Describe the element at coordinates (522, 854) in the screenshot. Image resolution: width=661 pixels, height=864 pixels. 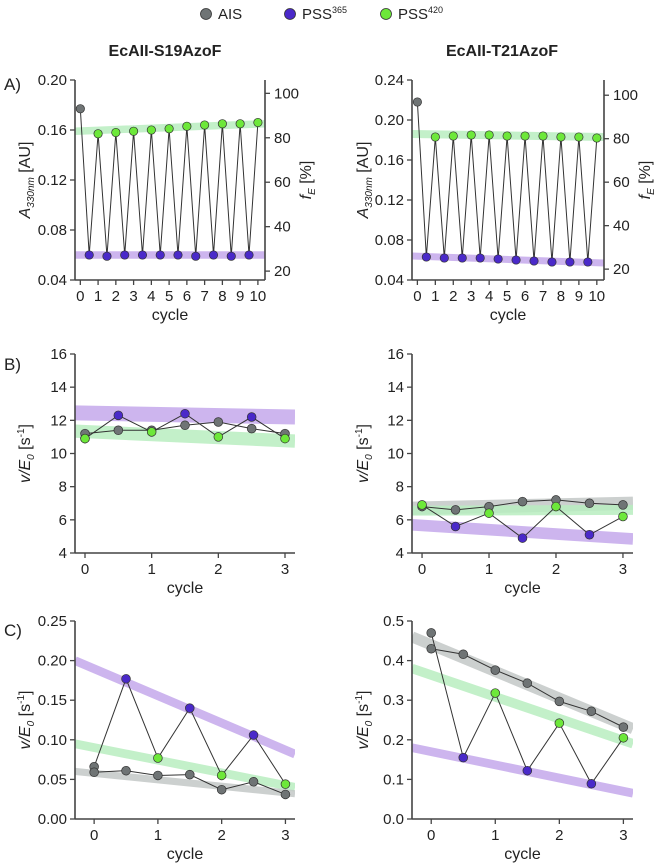
I see `x-axis-label: cycle` at that location.